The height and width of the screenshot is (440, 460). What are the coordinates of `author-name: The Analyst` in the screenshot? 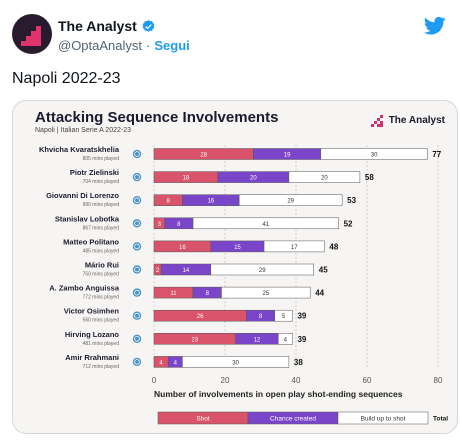 It's located at (97, 26).